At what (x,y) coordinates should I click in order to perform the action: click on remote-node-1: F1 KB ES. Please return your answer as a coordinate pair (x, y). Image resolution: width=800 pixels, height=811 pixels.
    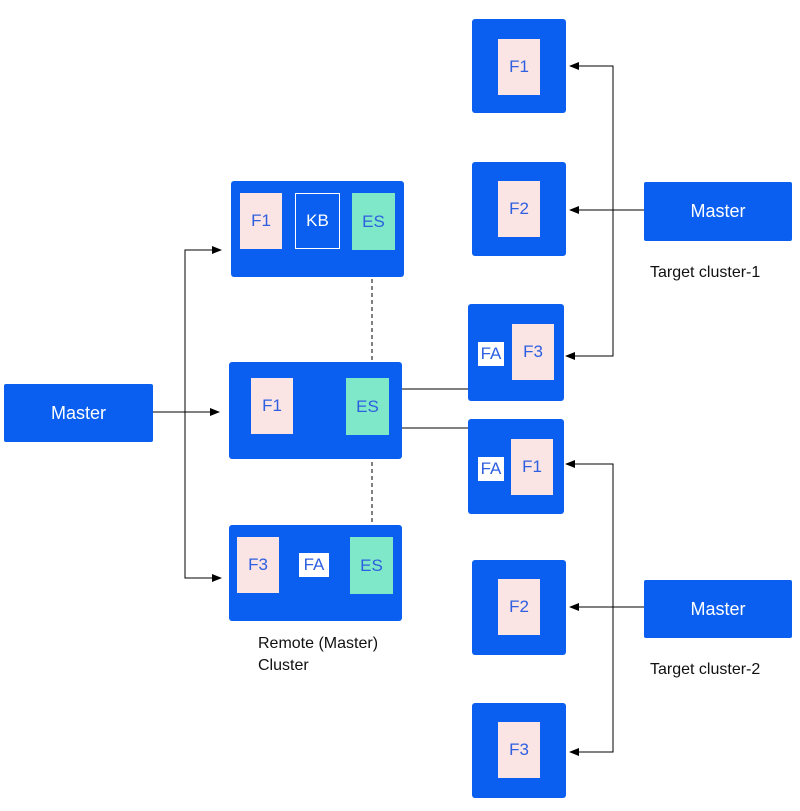
    Looking at the image, I should click on (317, 229).